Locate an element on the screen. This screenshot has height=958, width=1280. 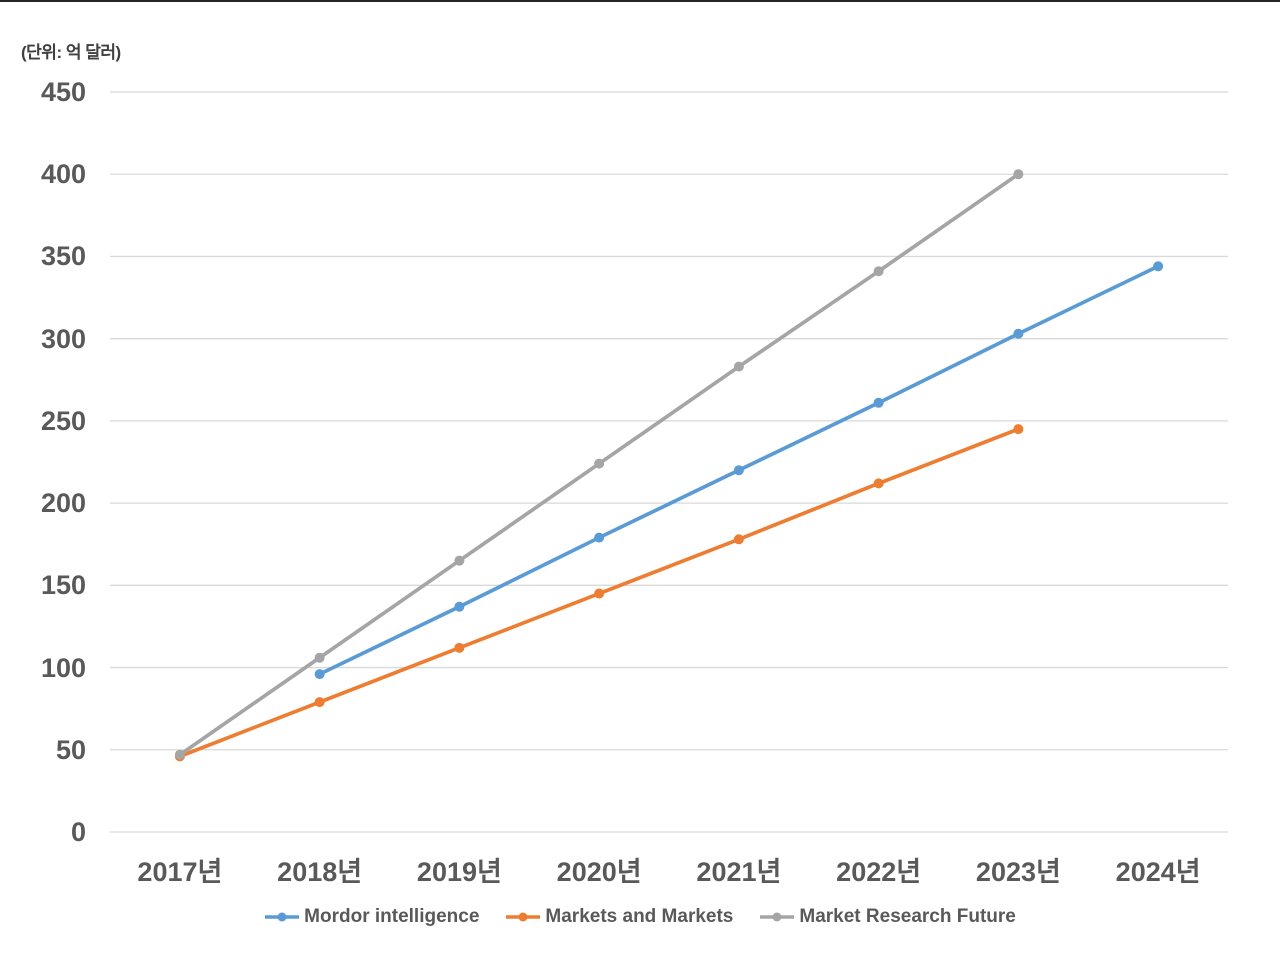
legend-label: Market Research Future is located at coordinates (907, 916).